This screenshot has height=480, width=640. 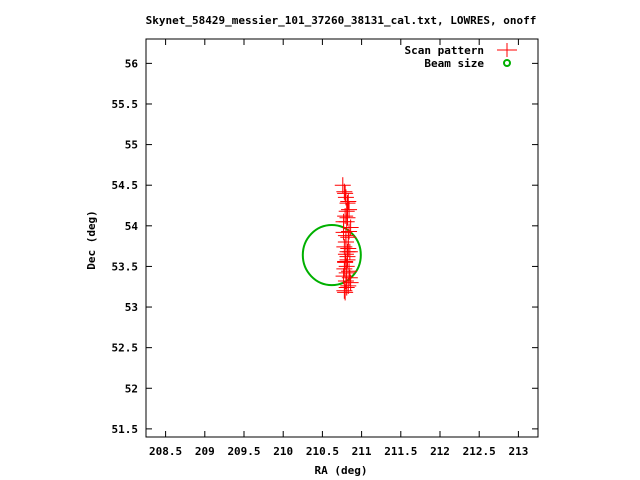 What do you see at coordinates (125, 348) in the screenshot?
I see `y-tick-label: 52.5` at bounding box center [125, 348].